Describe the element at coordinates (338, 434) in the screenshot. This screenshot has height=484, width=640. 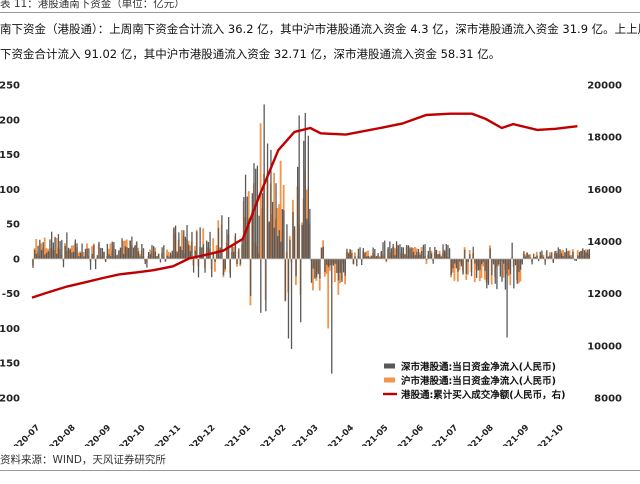
I see `x-tick-label: 2021-04` at that location.